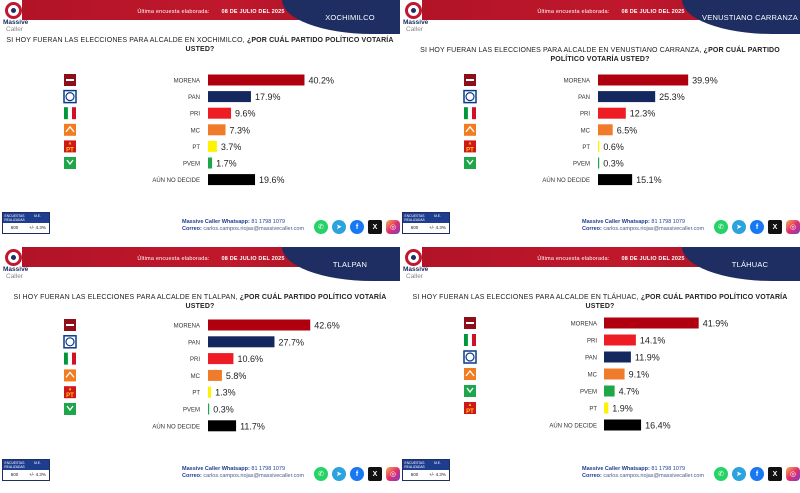  Describe the element at coordinates (226, 164) in the screenshot. I see `value-label: 1.7%` at that location.